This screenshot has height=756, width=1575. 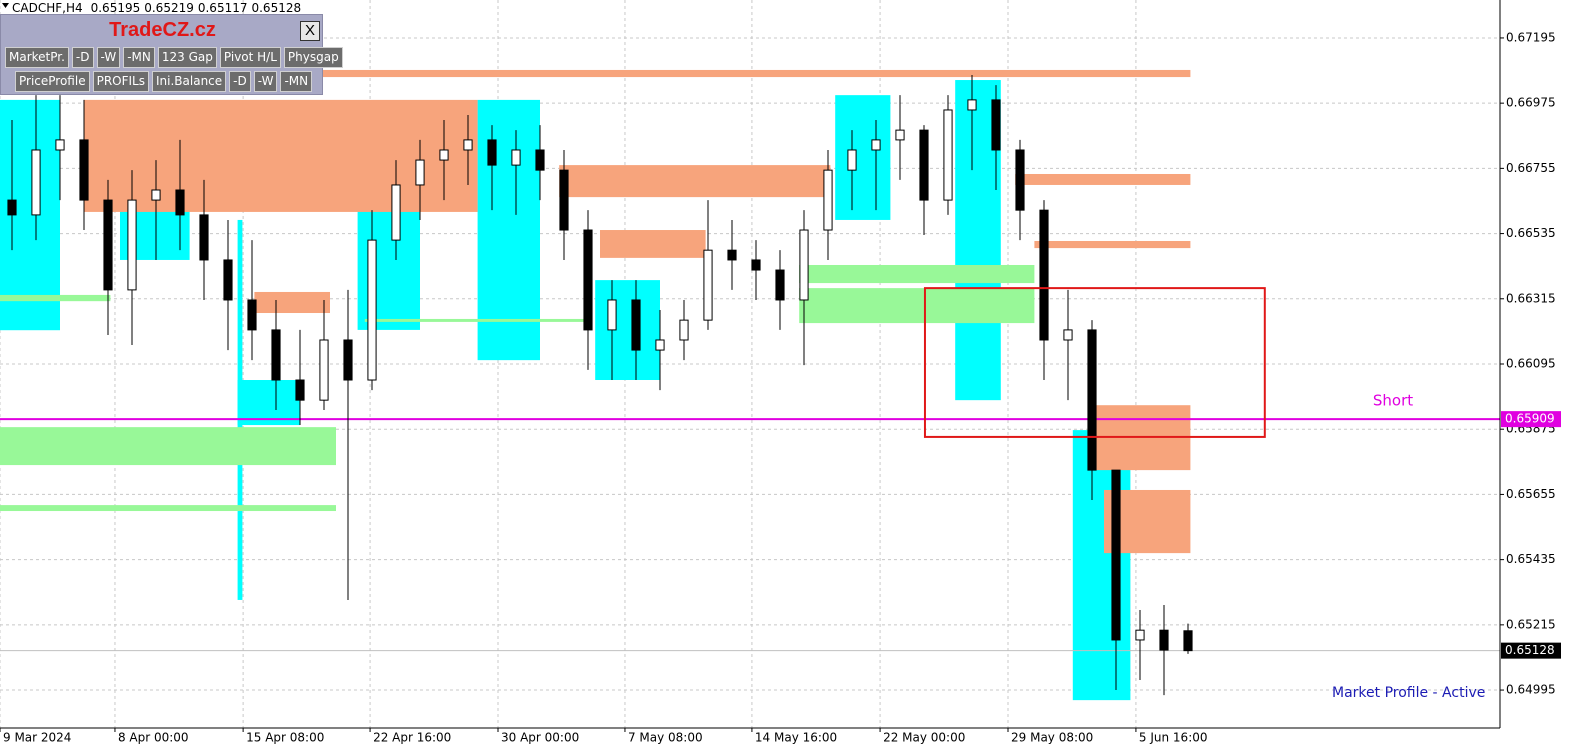 What do you see at coordinates (310, 31) in the screenshot?
I see `close-button: X` at bounding box center [310, 31].